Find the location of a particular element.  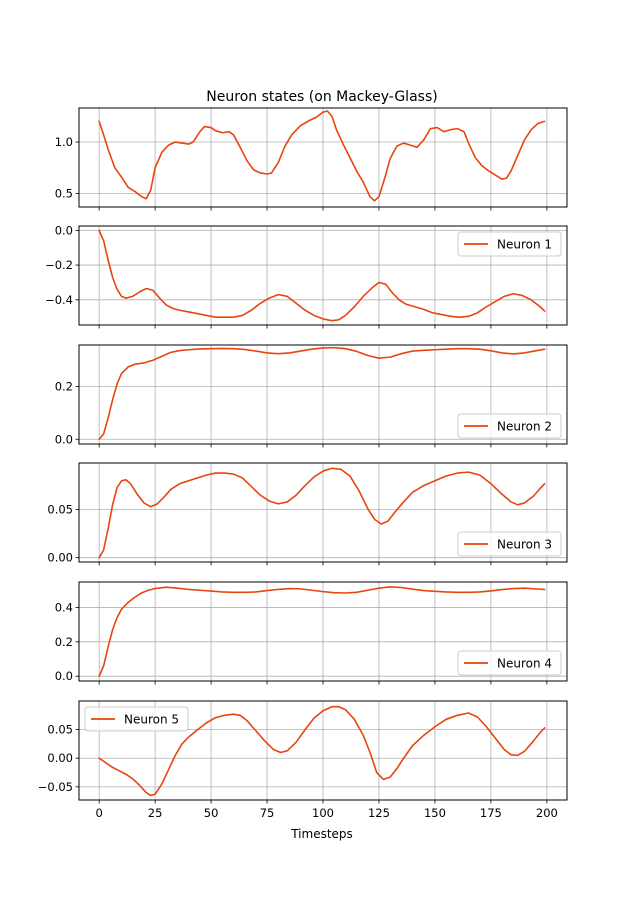

x-tick-label: 100 is located at coordinates (323, 813).